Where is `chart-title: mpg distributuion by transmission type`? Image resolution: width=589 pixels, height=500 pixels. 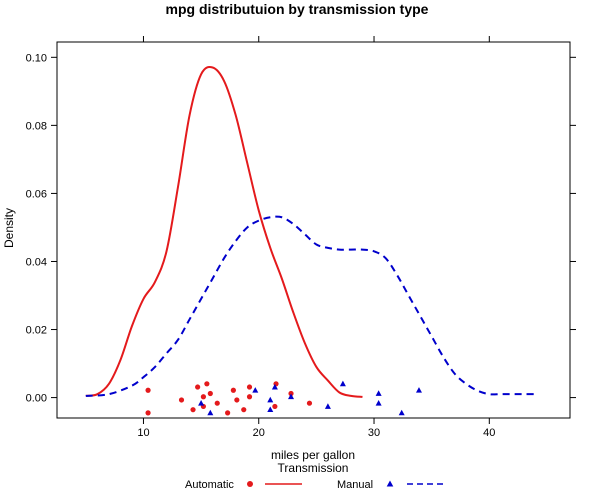 chart-title: mpg distributuion by transmission type is located at coordinates (297, 9).